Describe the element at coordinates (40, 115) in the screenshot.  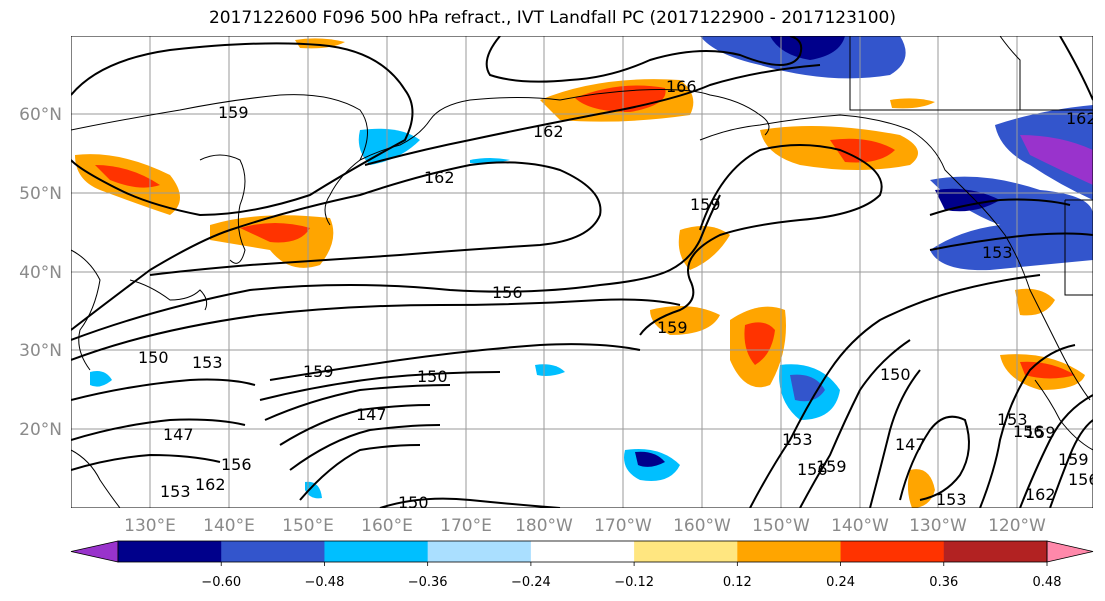
I see `lat-label: 60°N` at that location.